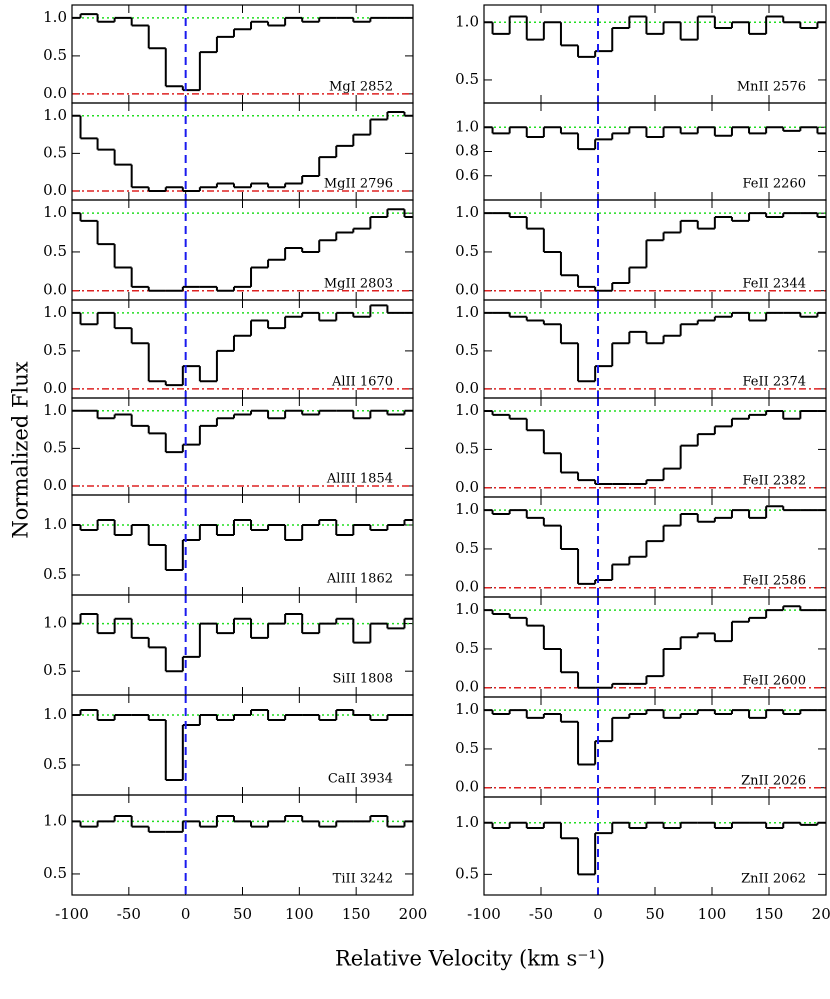 The image size is (830, 999). I want to click on line-label: ZnII 2062, so click(773, 879).